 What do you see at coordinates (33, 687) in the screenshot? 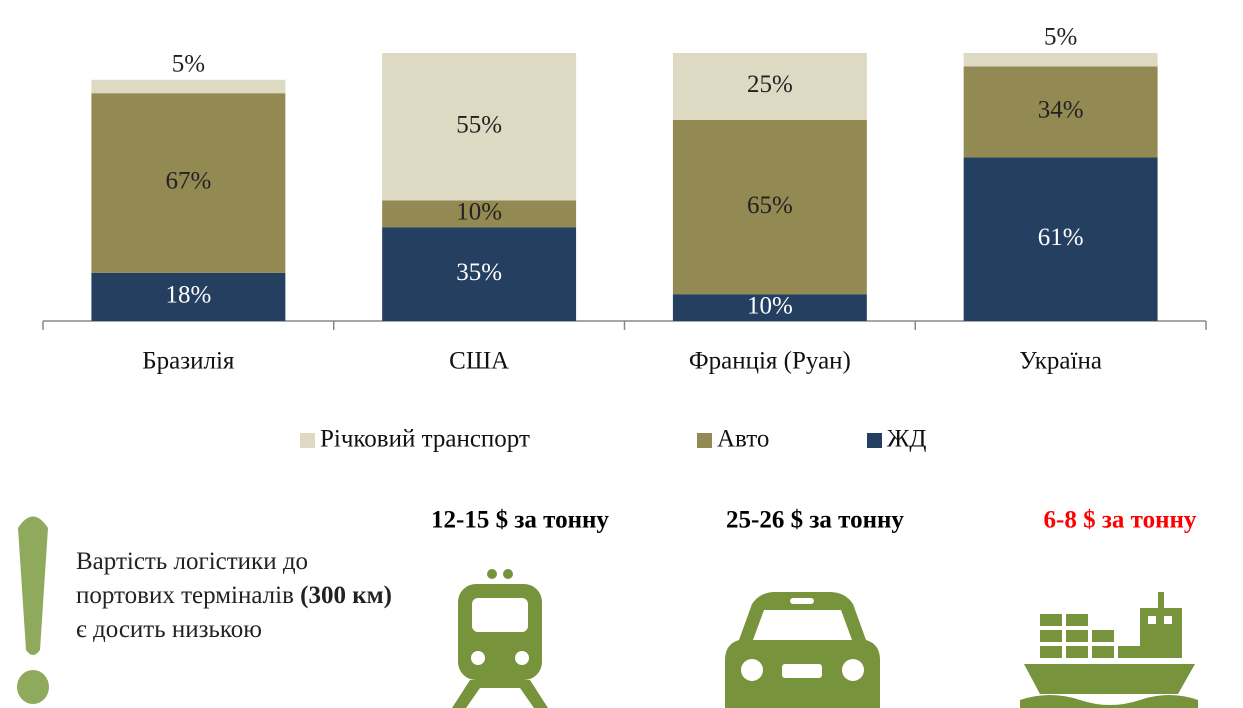
I see `exclamation-dot` at bounding box center [33, 687].